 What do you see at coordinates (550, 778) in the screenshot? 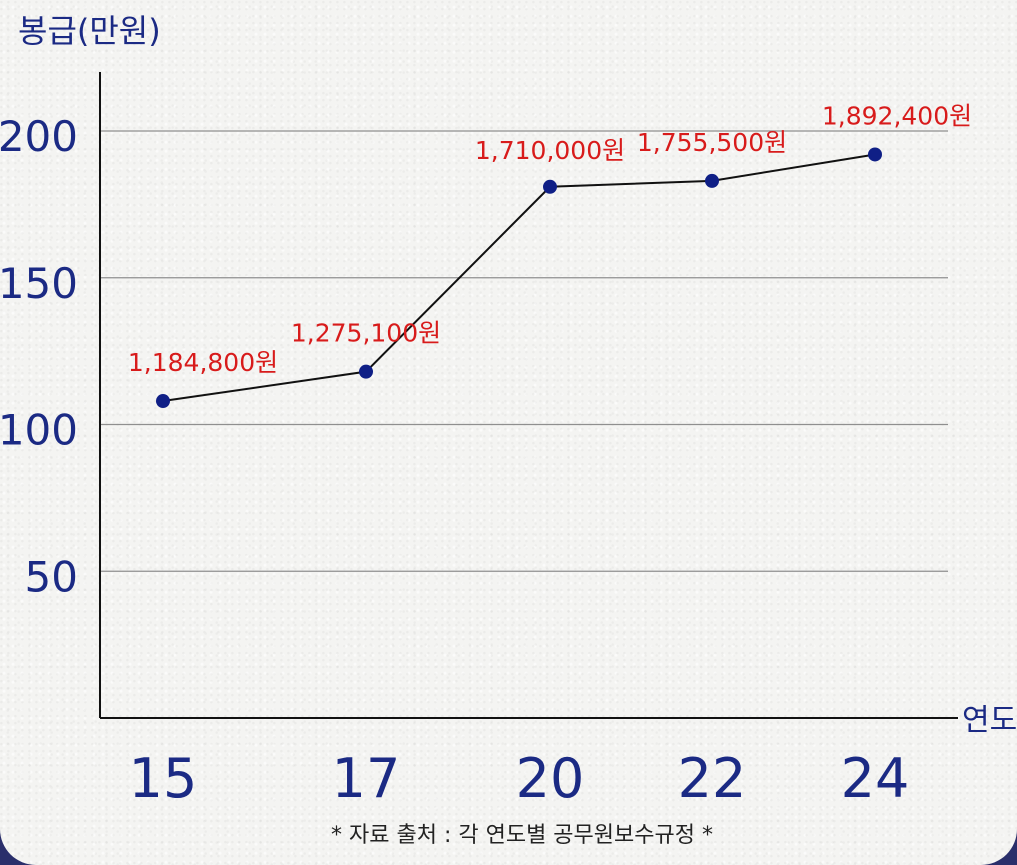
I see `x-tick-label: 20` at bounding box center [550, 778].